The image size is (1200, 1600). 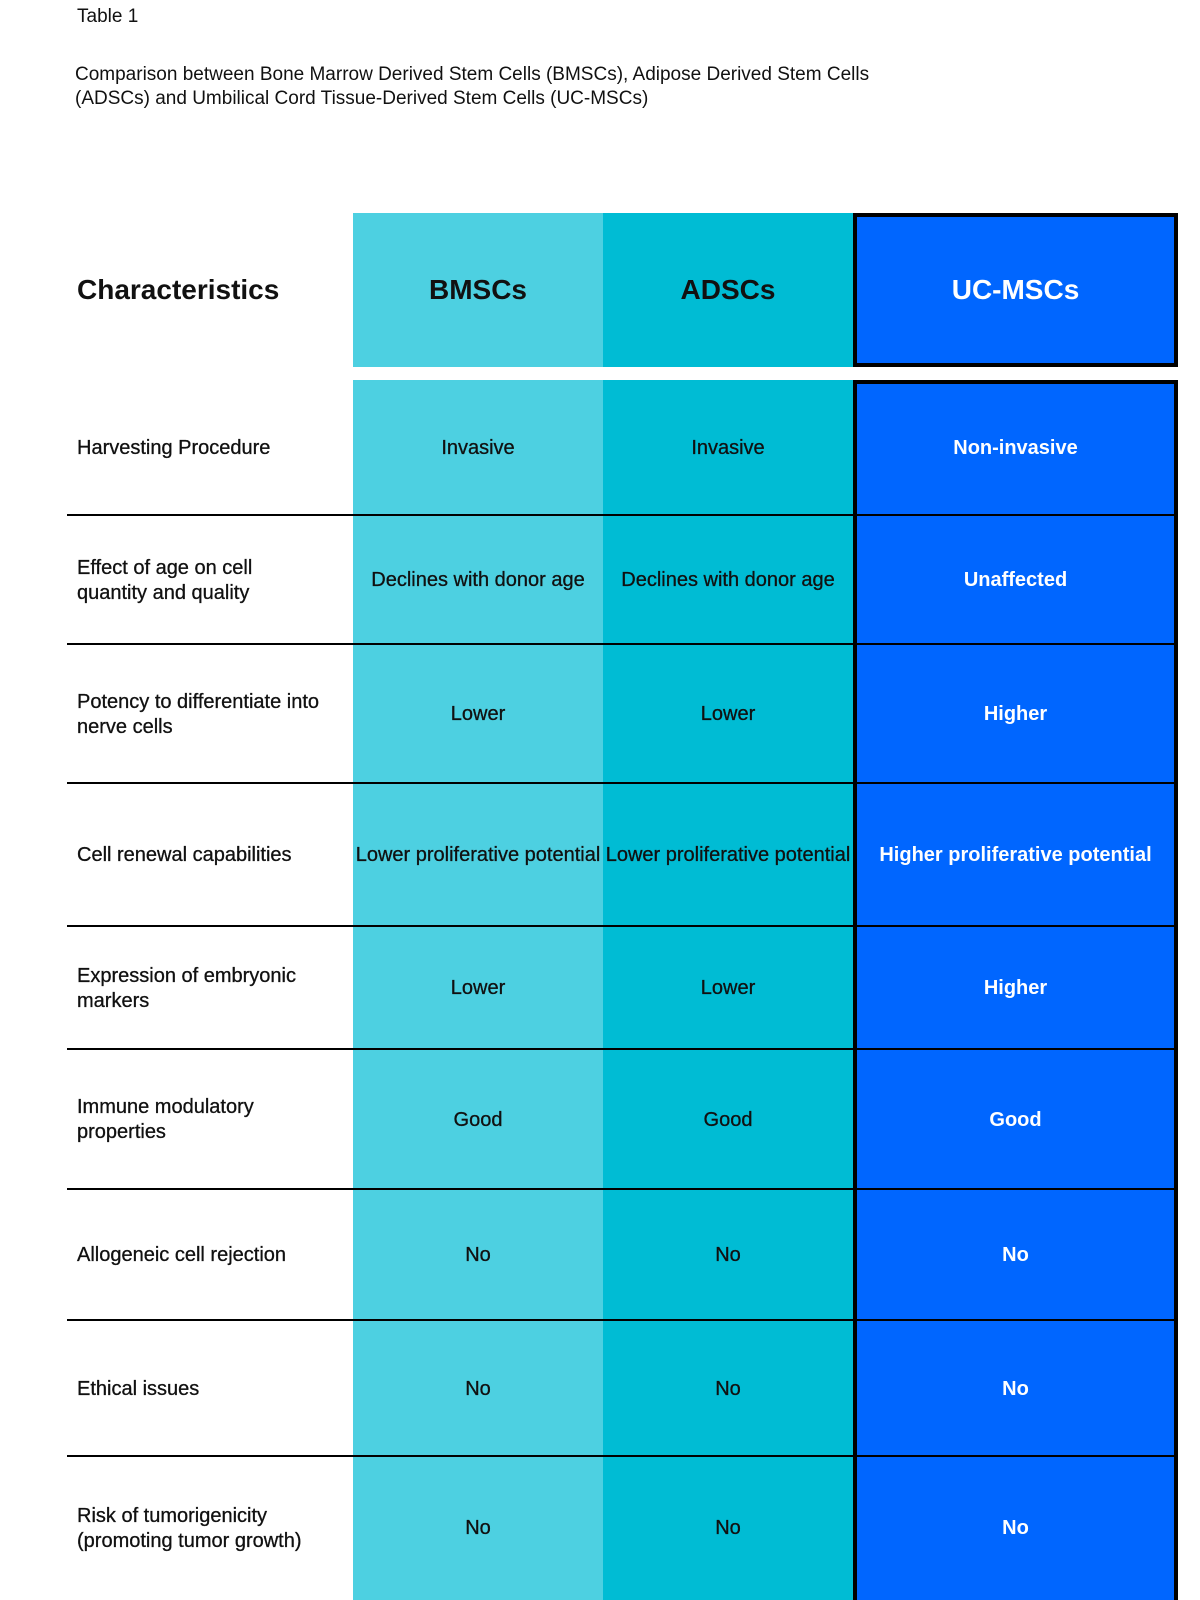 I want to click on table-row: Immune modulatory properties Good Good Good, so click(x=622, y=1120).